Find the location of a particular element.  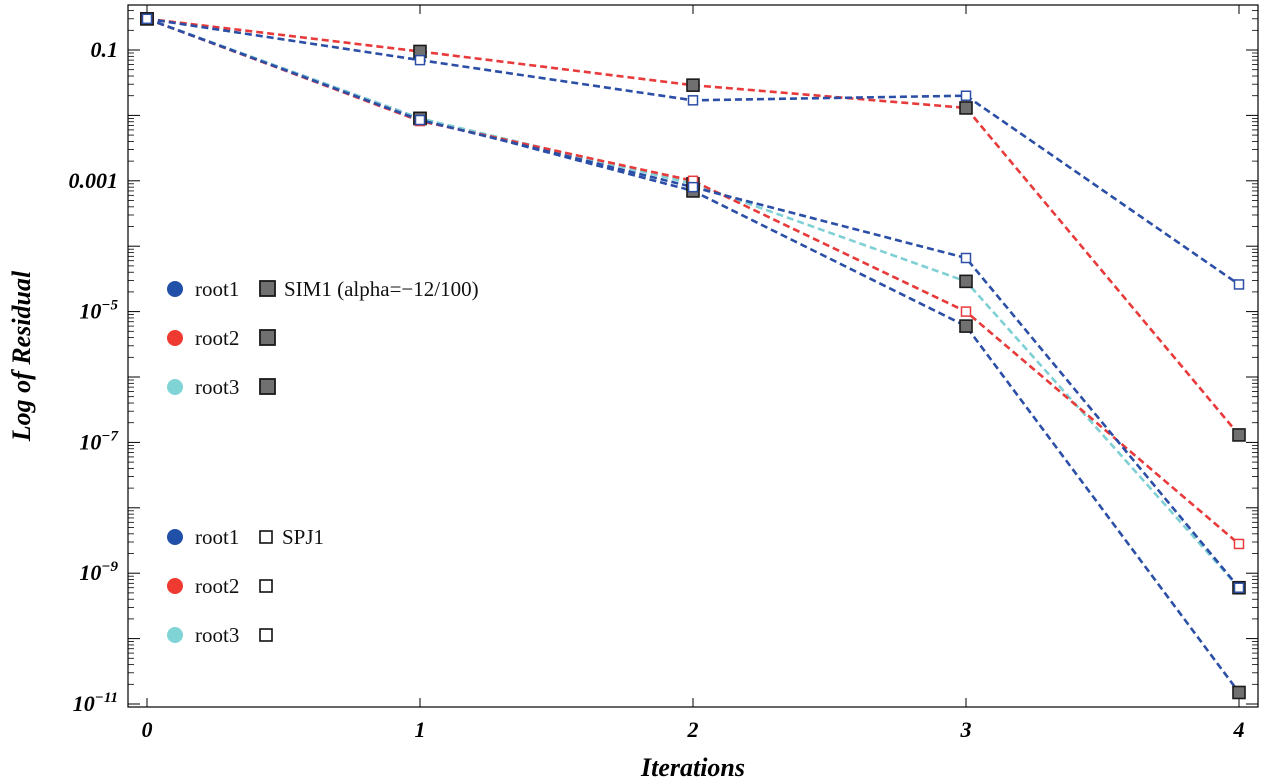

x-axis-title: Iterations is located at coordinates (692, 767).